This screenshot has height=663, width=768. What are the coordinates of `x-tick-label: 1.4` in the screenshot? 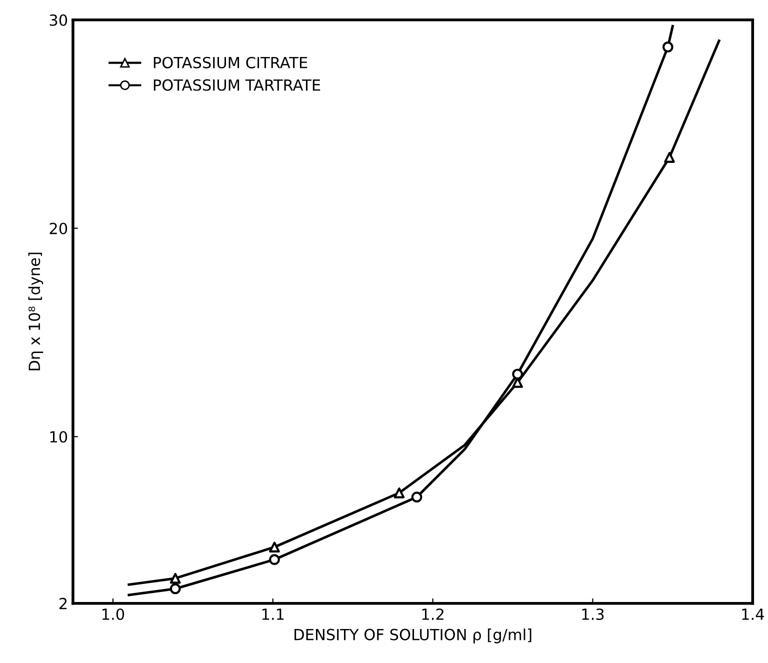 It's located at (753, 614).